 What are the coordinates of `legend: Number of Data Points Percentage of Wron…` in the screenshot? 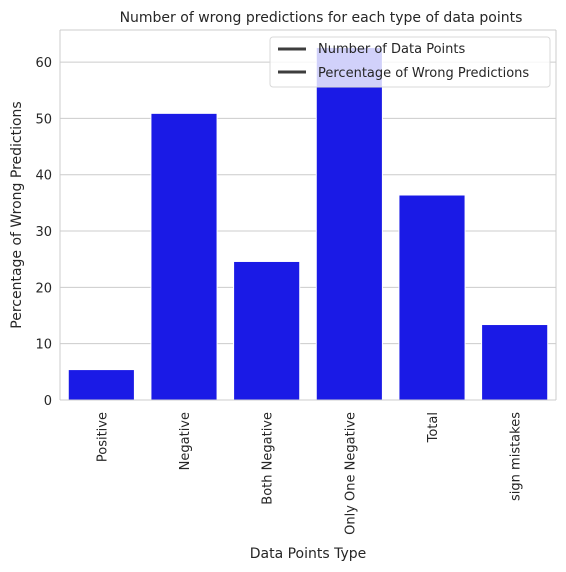 It's located at (410, 62).